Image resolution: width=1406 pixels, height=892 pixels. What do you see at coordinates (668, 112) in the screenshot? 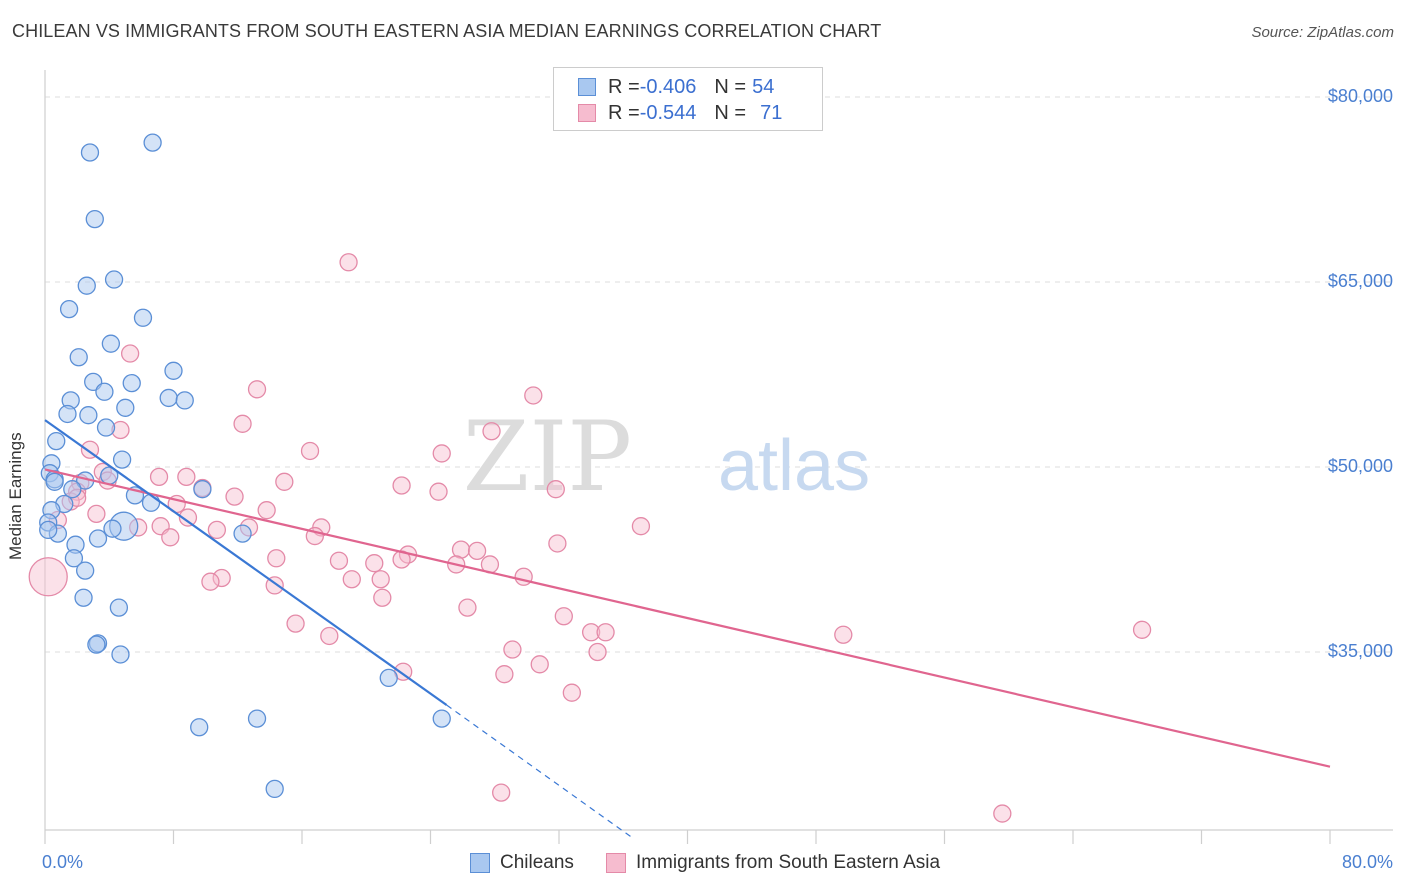
I see `legend-r-value: -0.544` at bounding box center [668, 112].